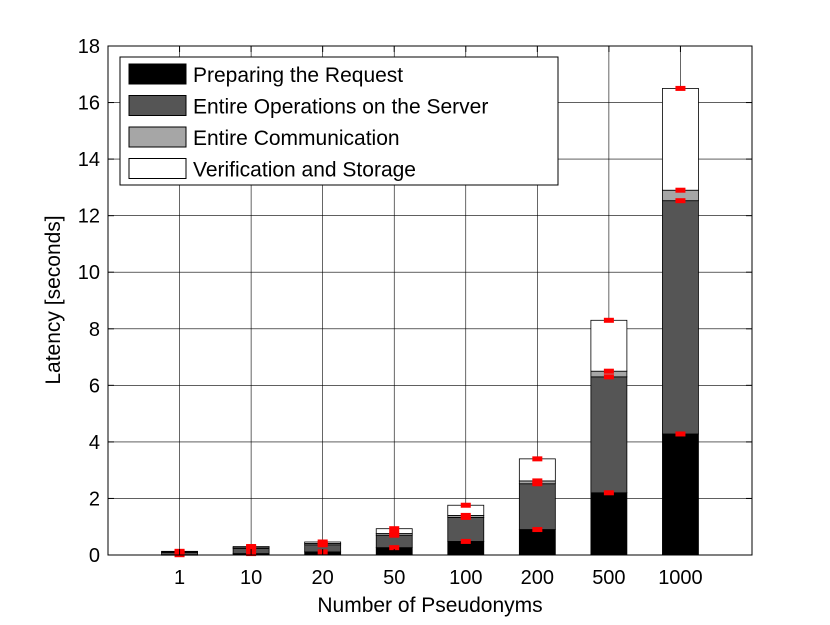 The height and width of the screenshot is (625, 830). Describe the element at coordinates (323, 578) in the screenshot. I see `x-tick-label: 20` at that location.